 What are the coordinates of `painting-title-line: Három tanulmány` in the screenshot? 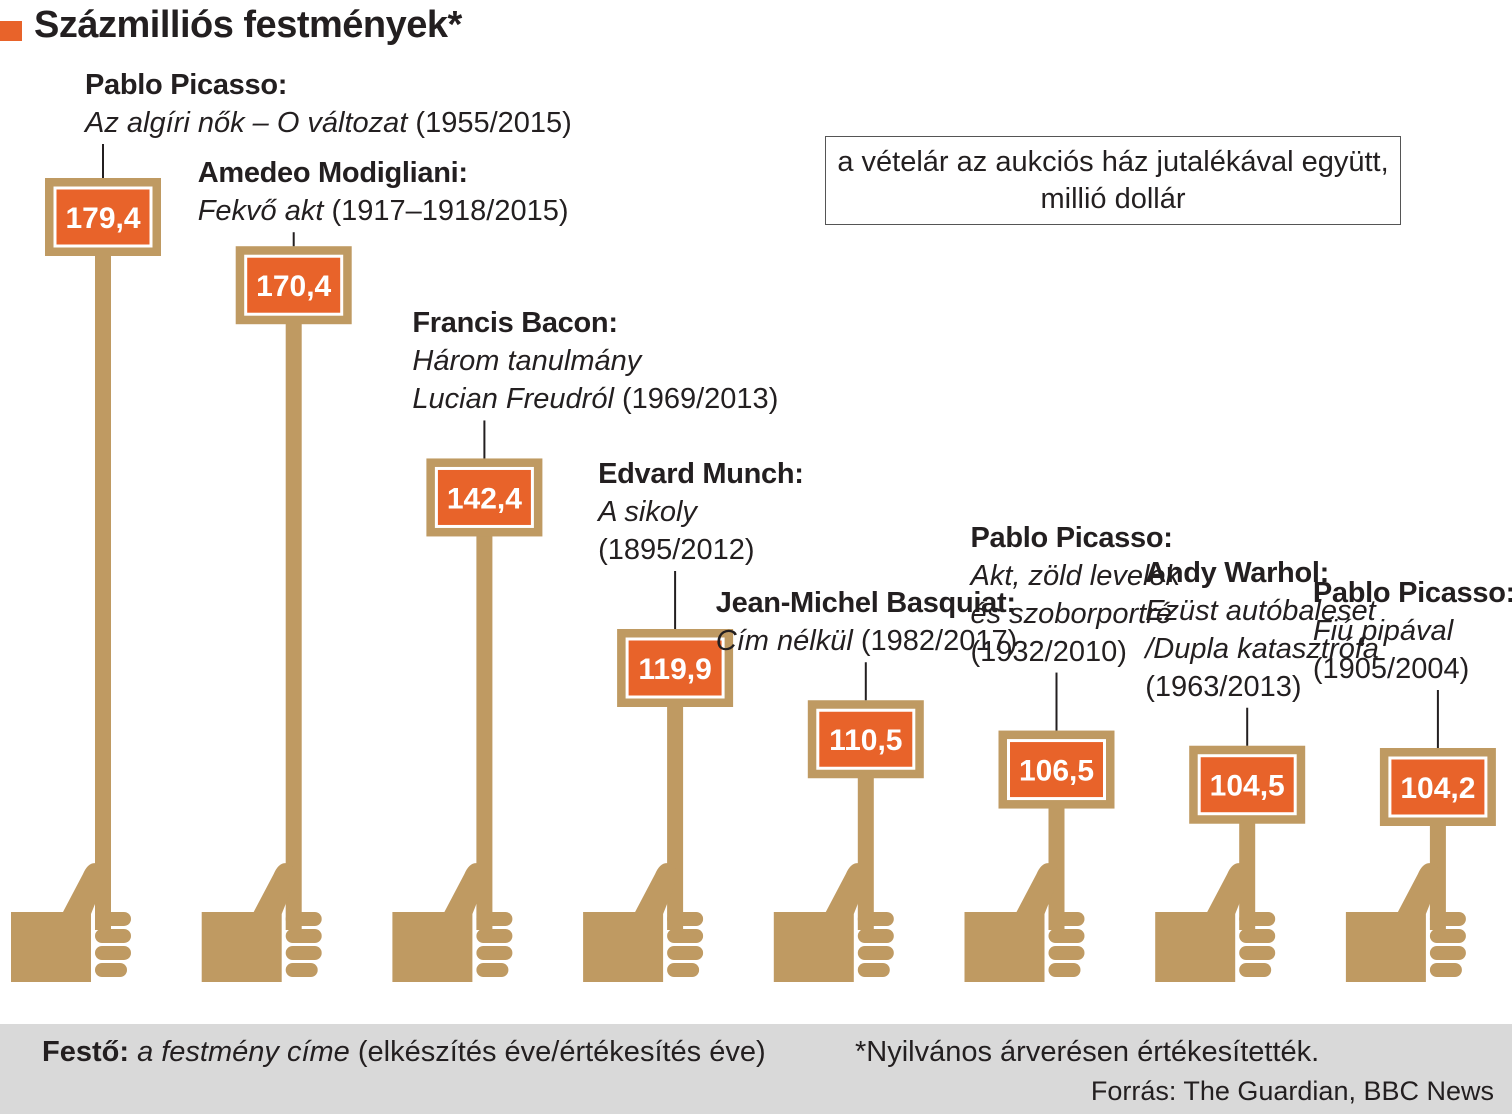 It's located at (595, 361).